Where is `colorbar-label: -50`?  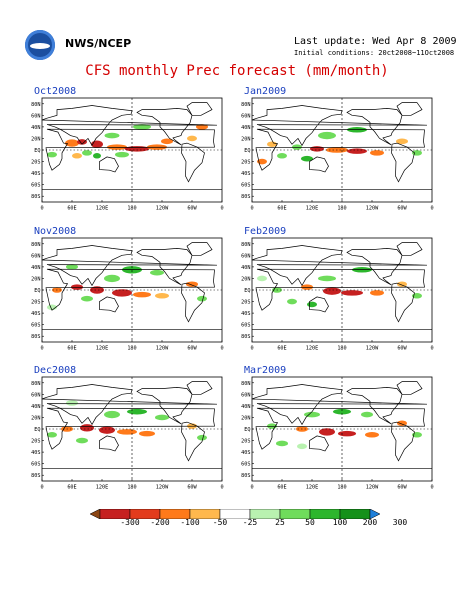 colorbar-label: -50 is located at coordinates (220, 522).